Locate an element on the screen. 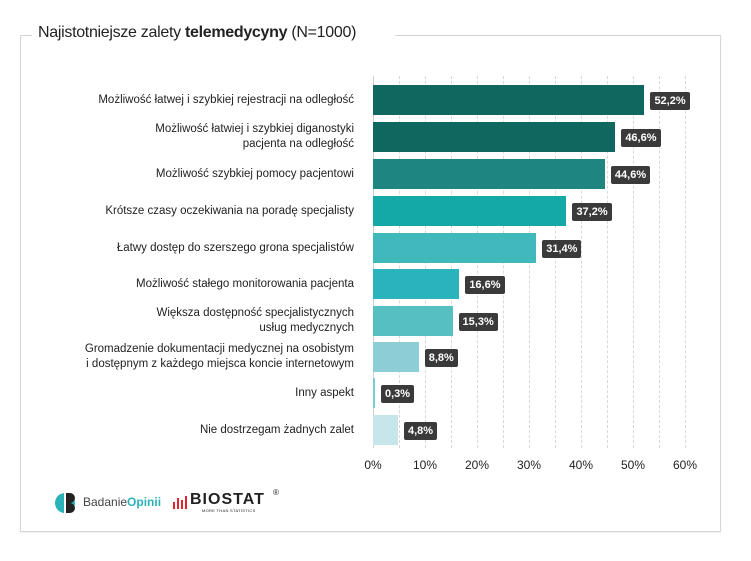 This screenshot has height=561, width=751. value-label: 8,8% is located at coordinates (441, 358).